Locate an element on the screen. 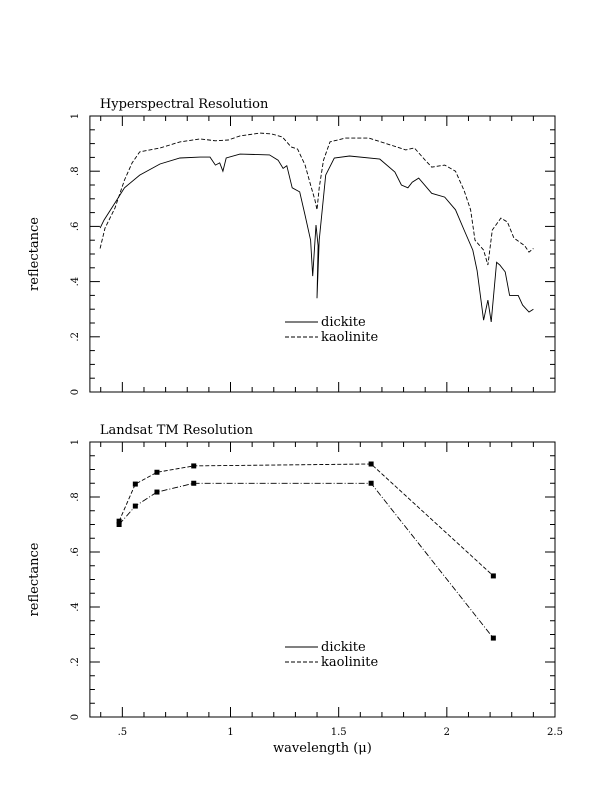 This screenshot has width=612, height=792. x-tick-label: 1 is located at coordinates (230, 732).